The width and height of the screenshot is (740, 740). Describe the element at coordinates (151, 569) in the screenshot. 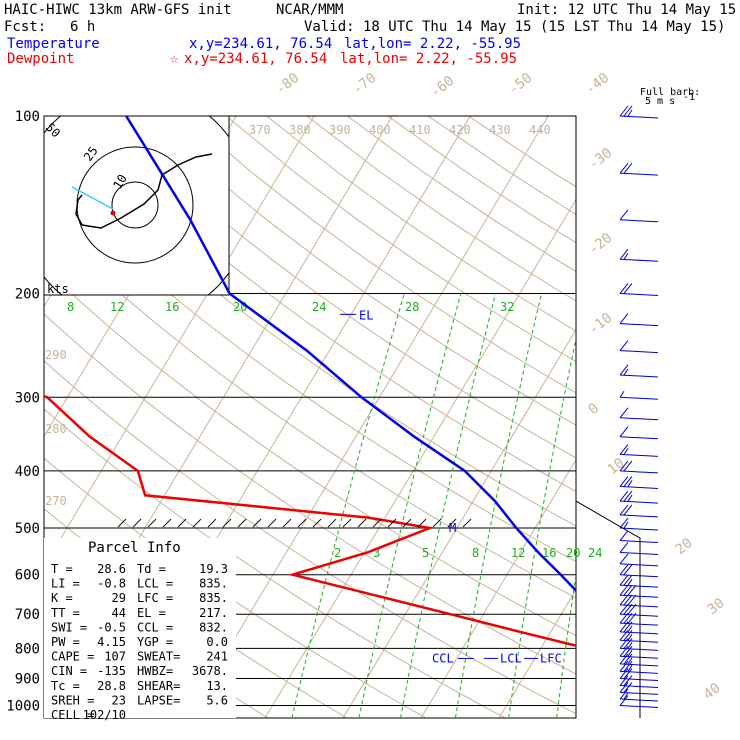

I see `parcel-row-right-label: Td =` at that location.